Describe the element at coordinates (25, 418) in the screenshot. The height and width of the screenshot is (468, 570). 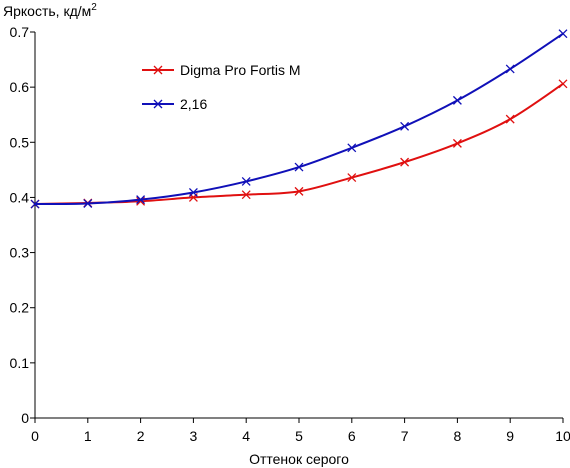
I see `y-tick-label: 0` at that location.